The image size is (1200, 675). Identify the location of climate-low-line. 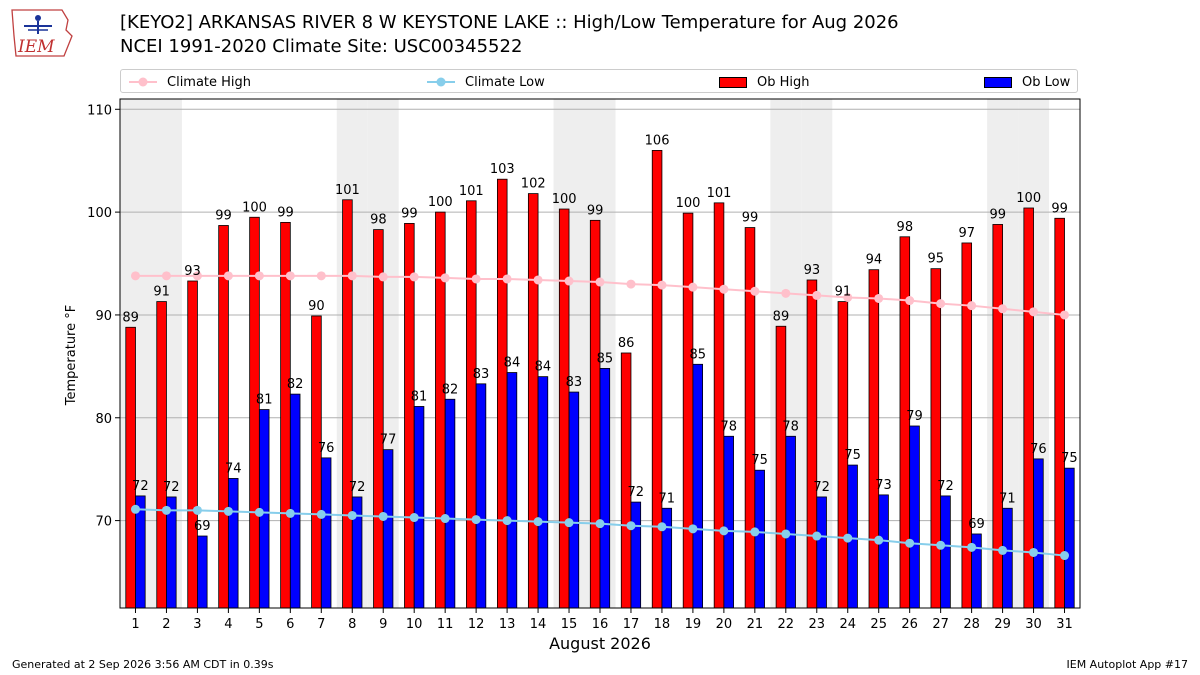
(600, 532).